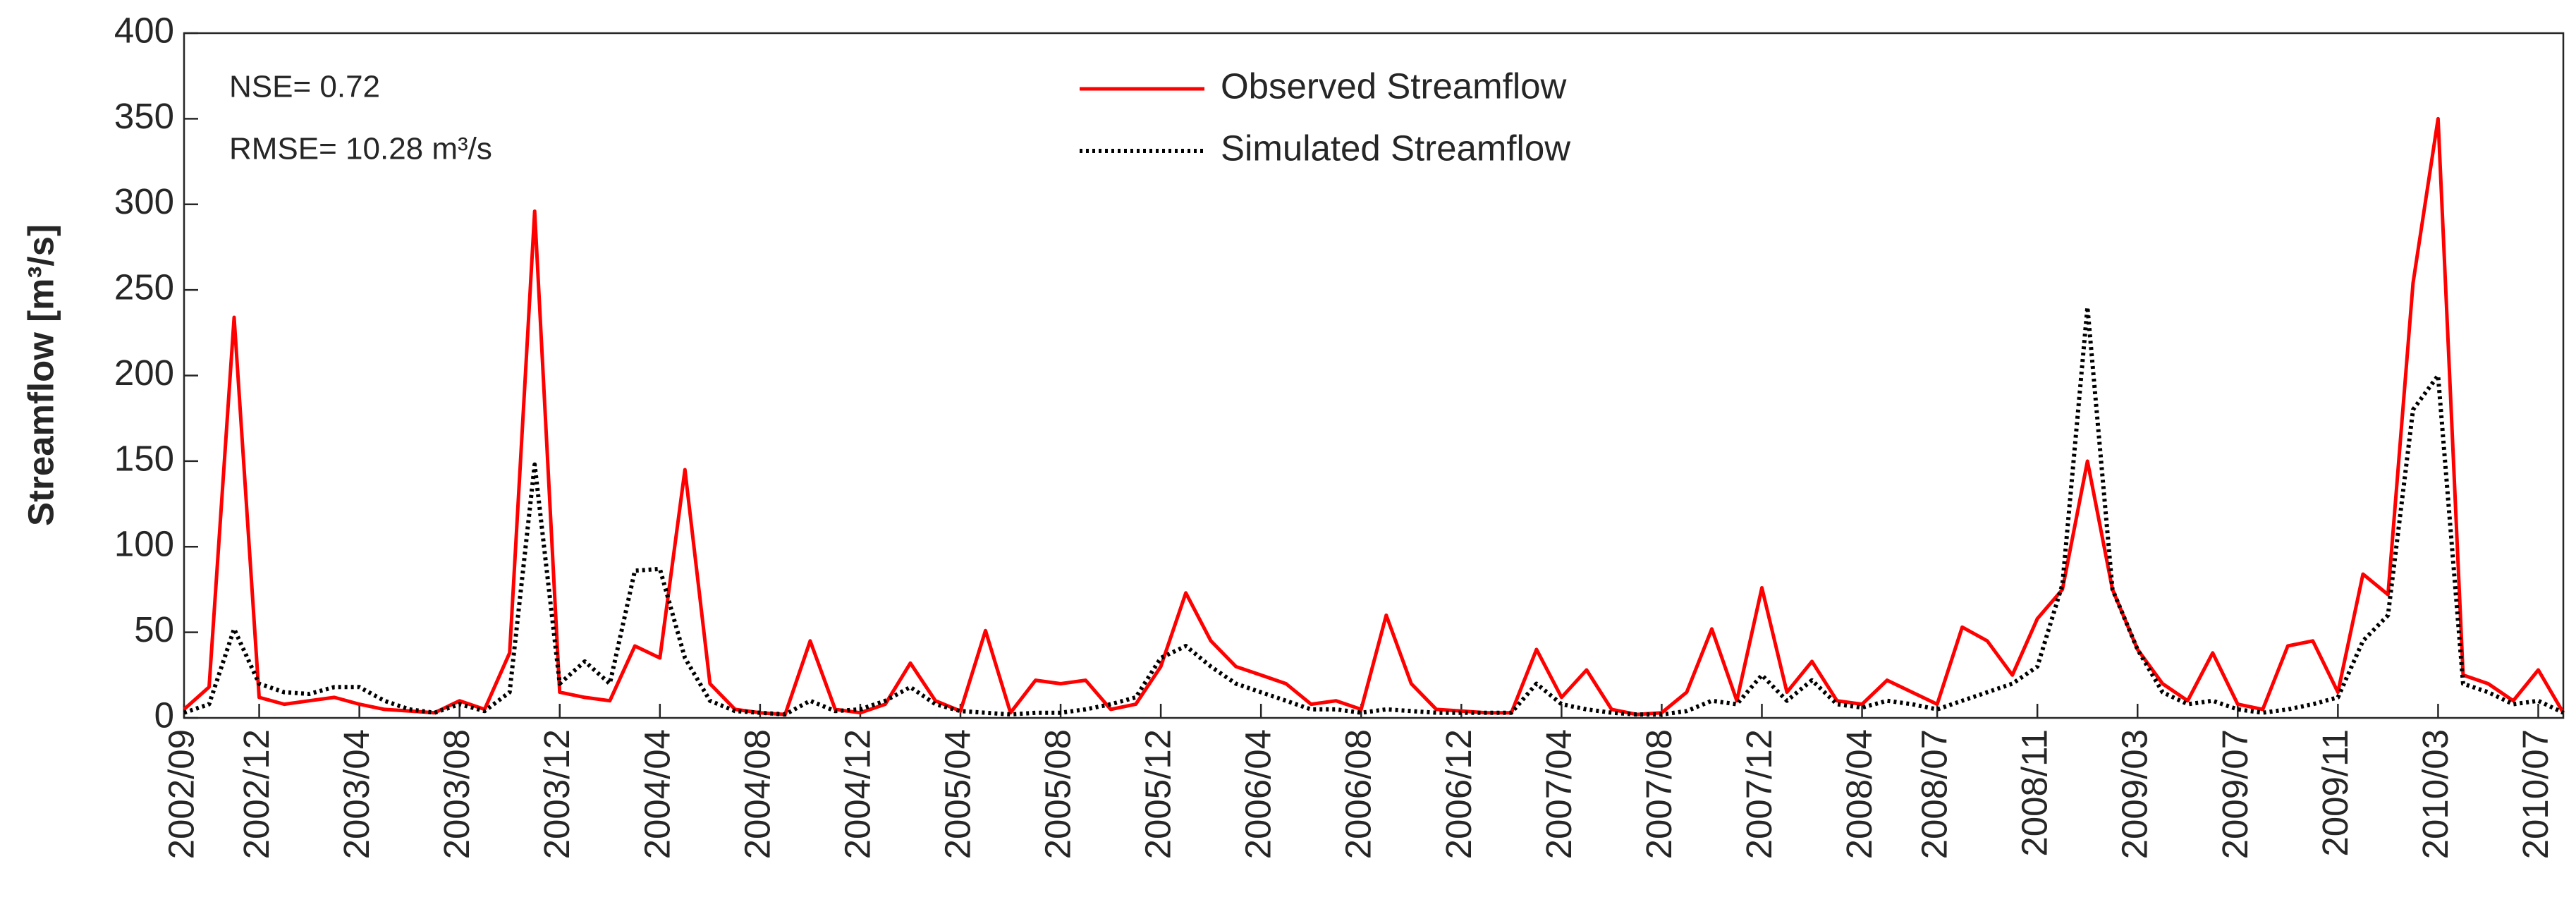 Image resolution: width=2576 pixels, height=921 pixels. I want to click on x-tick-label: 2008/04, so click(1859, 794).